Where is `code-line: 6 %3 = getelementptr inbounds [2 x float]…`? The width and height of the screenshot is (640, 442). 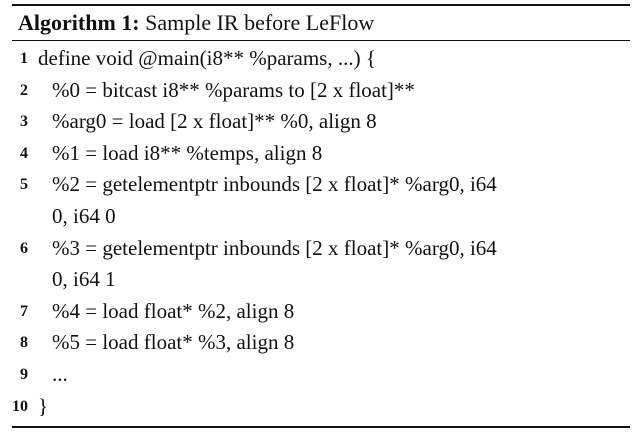 code-line: 6 %3 = getelementptr inbounds [2 x float]… is located at coordinates (321, 264).